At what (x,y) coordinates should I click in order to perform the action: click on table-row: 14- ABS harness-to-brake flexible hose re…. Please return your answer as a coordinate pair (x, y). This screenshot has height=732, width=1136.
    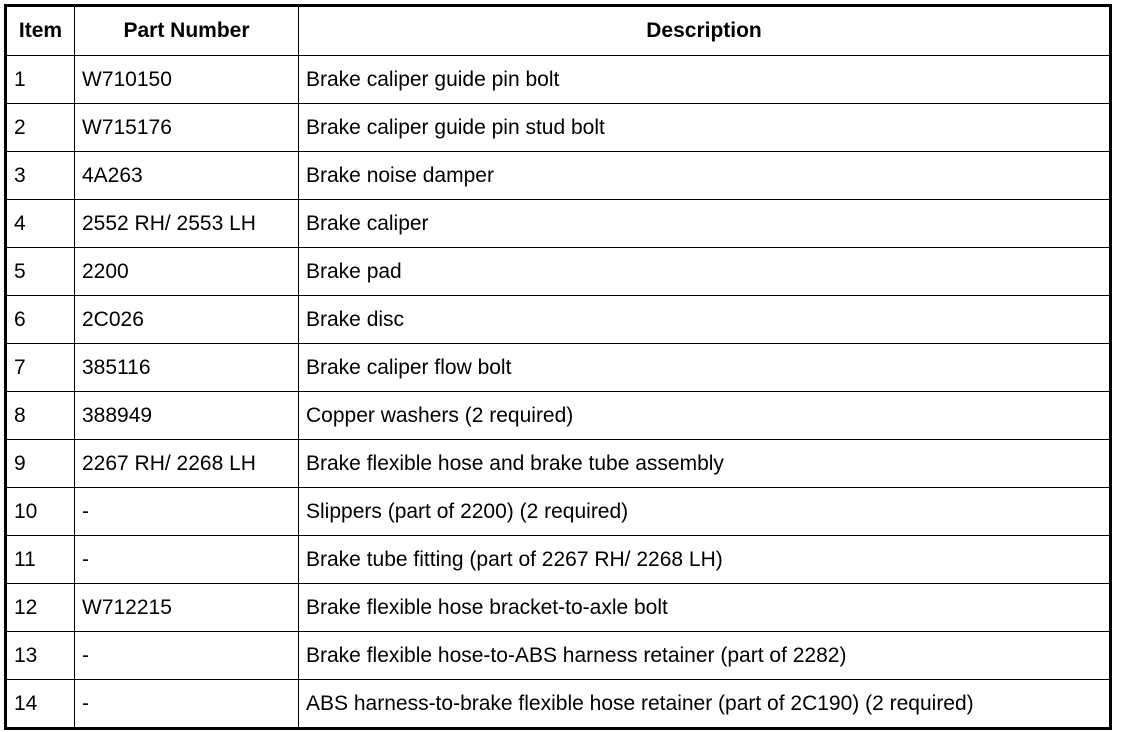
    Looking at the image, I should click on (558, 704).